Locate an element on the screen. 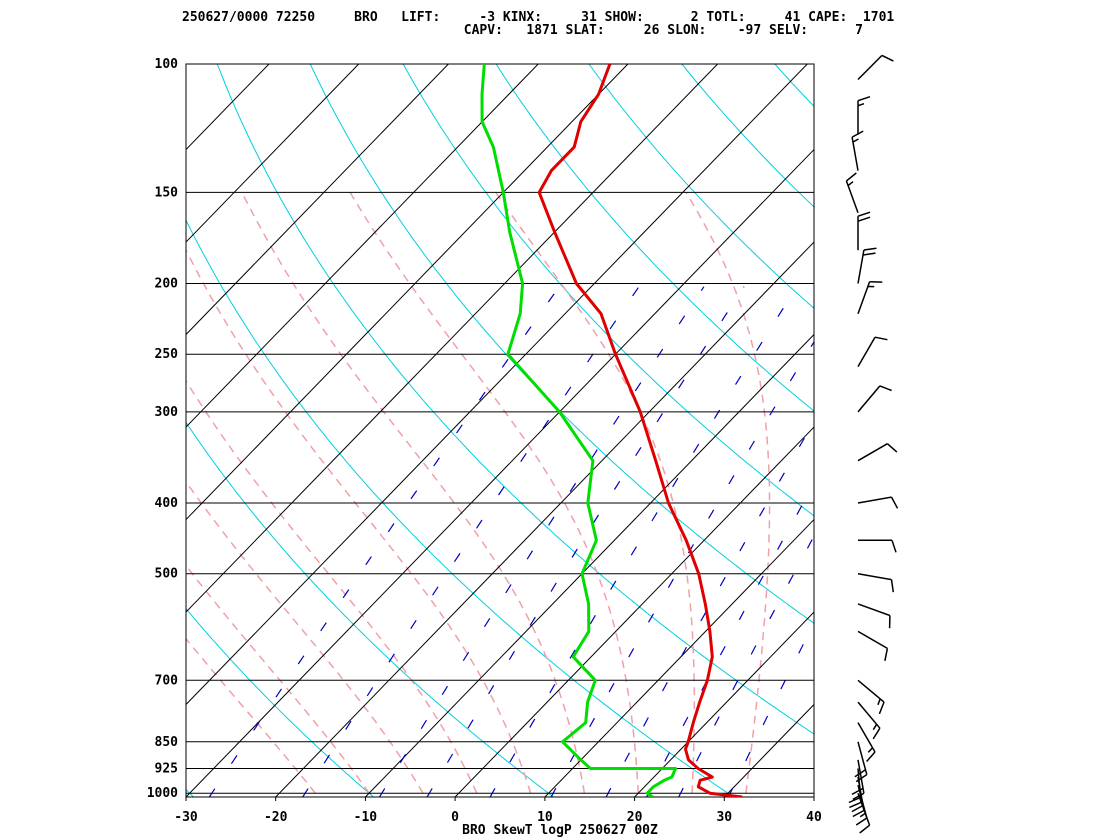  pressure-tick-label: 500 is located at coordinates (167, 574).